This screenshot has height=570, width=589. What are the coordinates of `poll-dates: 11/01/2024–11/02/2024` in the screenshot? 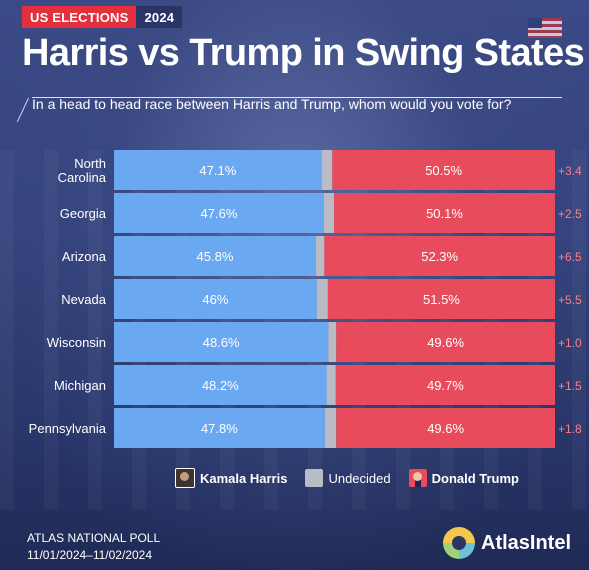 It's located at (90, 555).